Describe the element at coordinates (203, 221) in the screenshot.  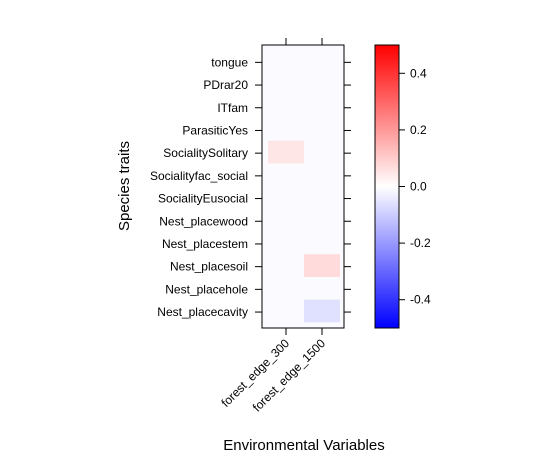
I see `y-tick-label: Nest_placewood` at that location.